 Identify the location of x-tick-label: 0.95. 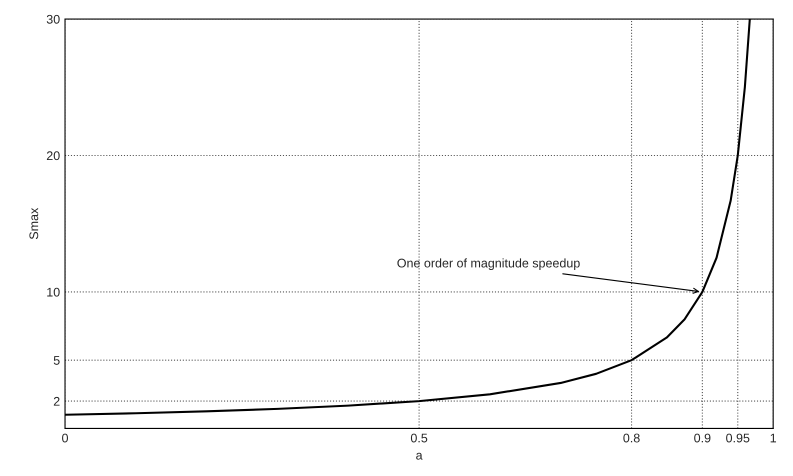
(738, 438).